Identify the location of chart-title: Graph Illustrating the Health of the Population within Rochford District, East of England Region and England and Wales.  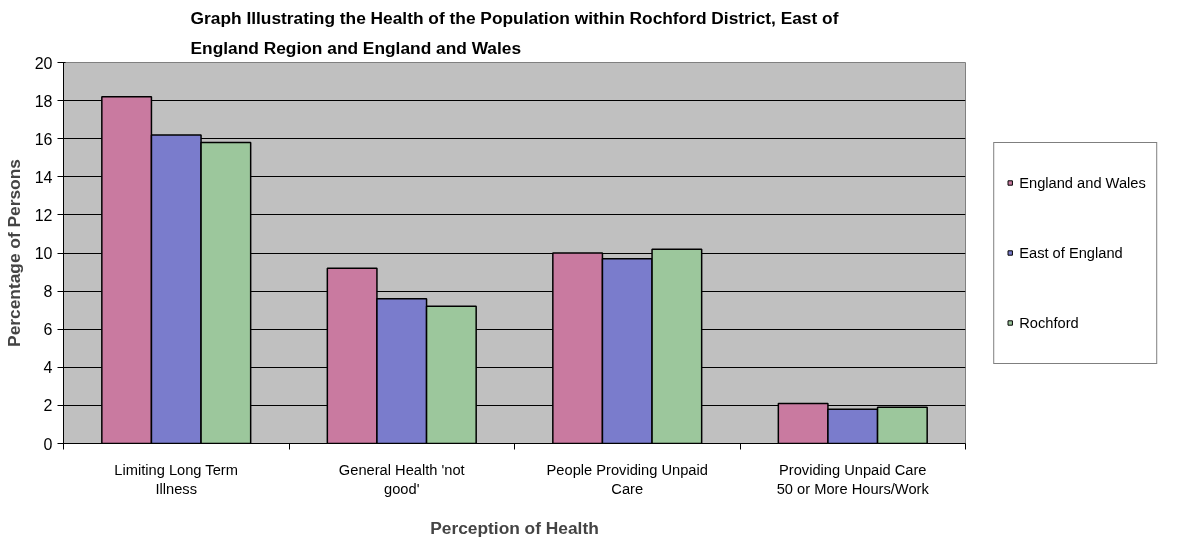
(514, 32).